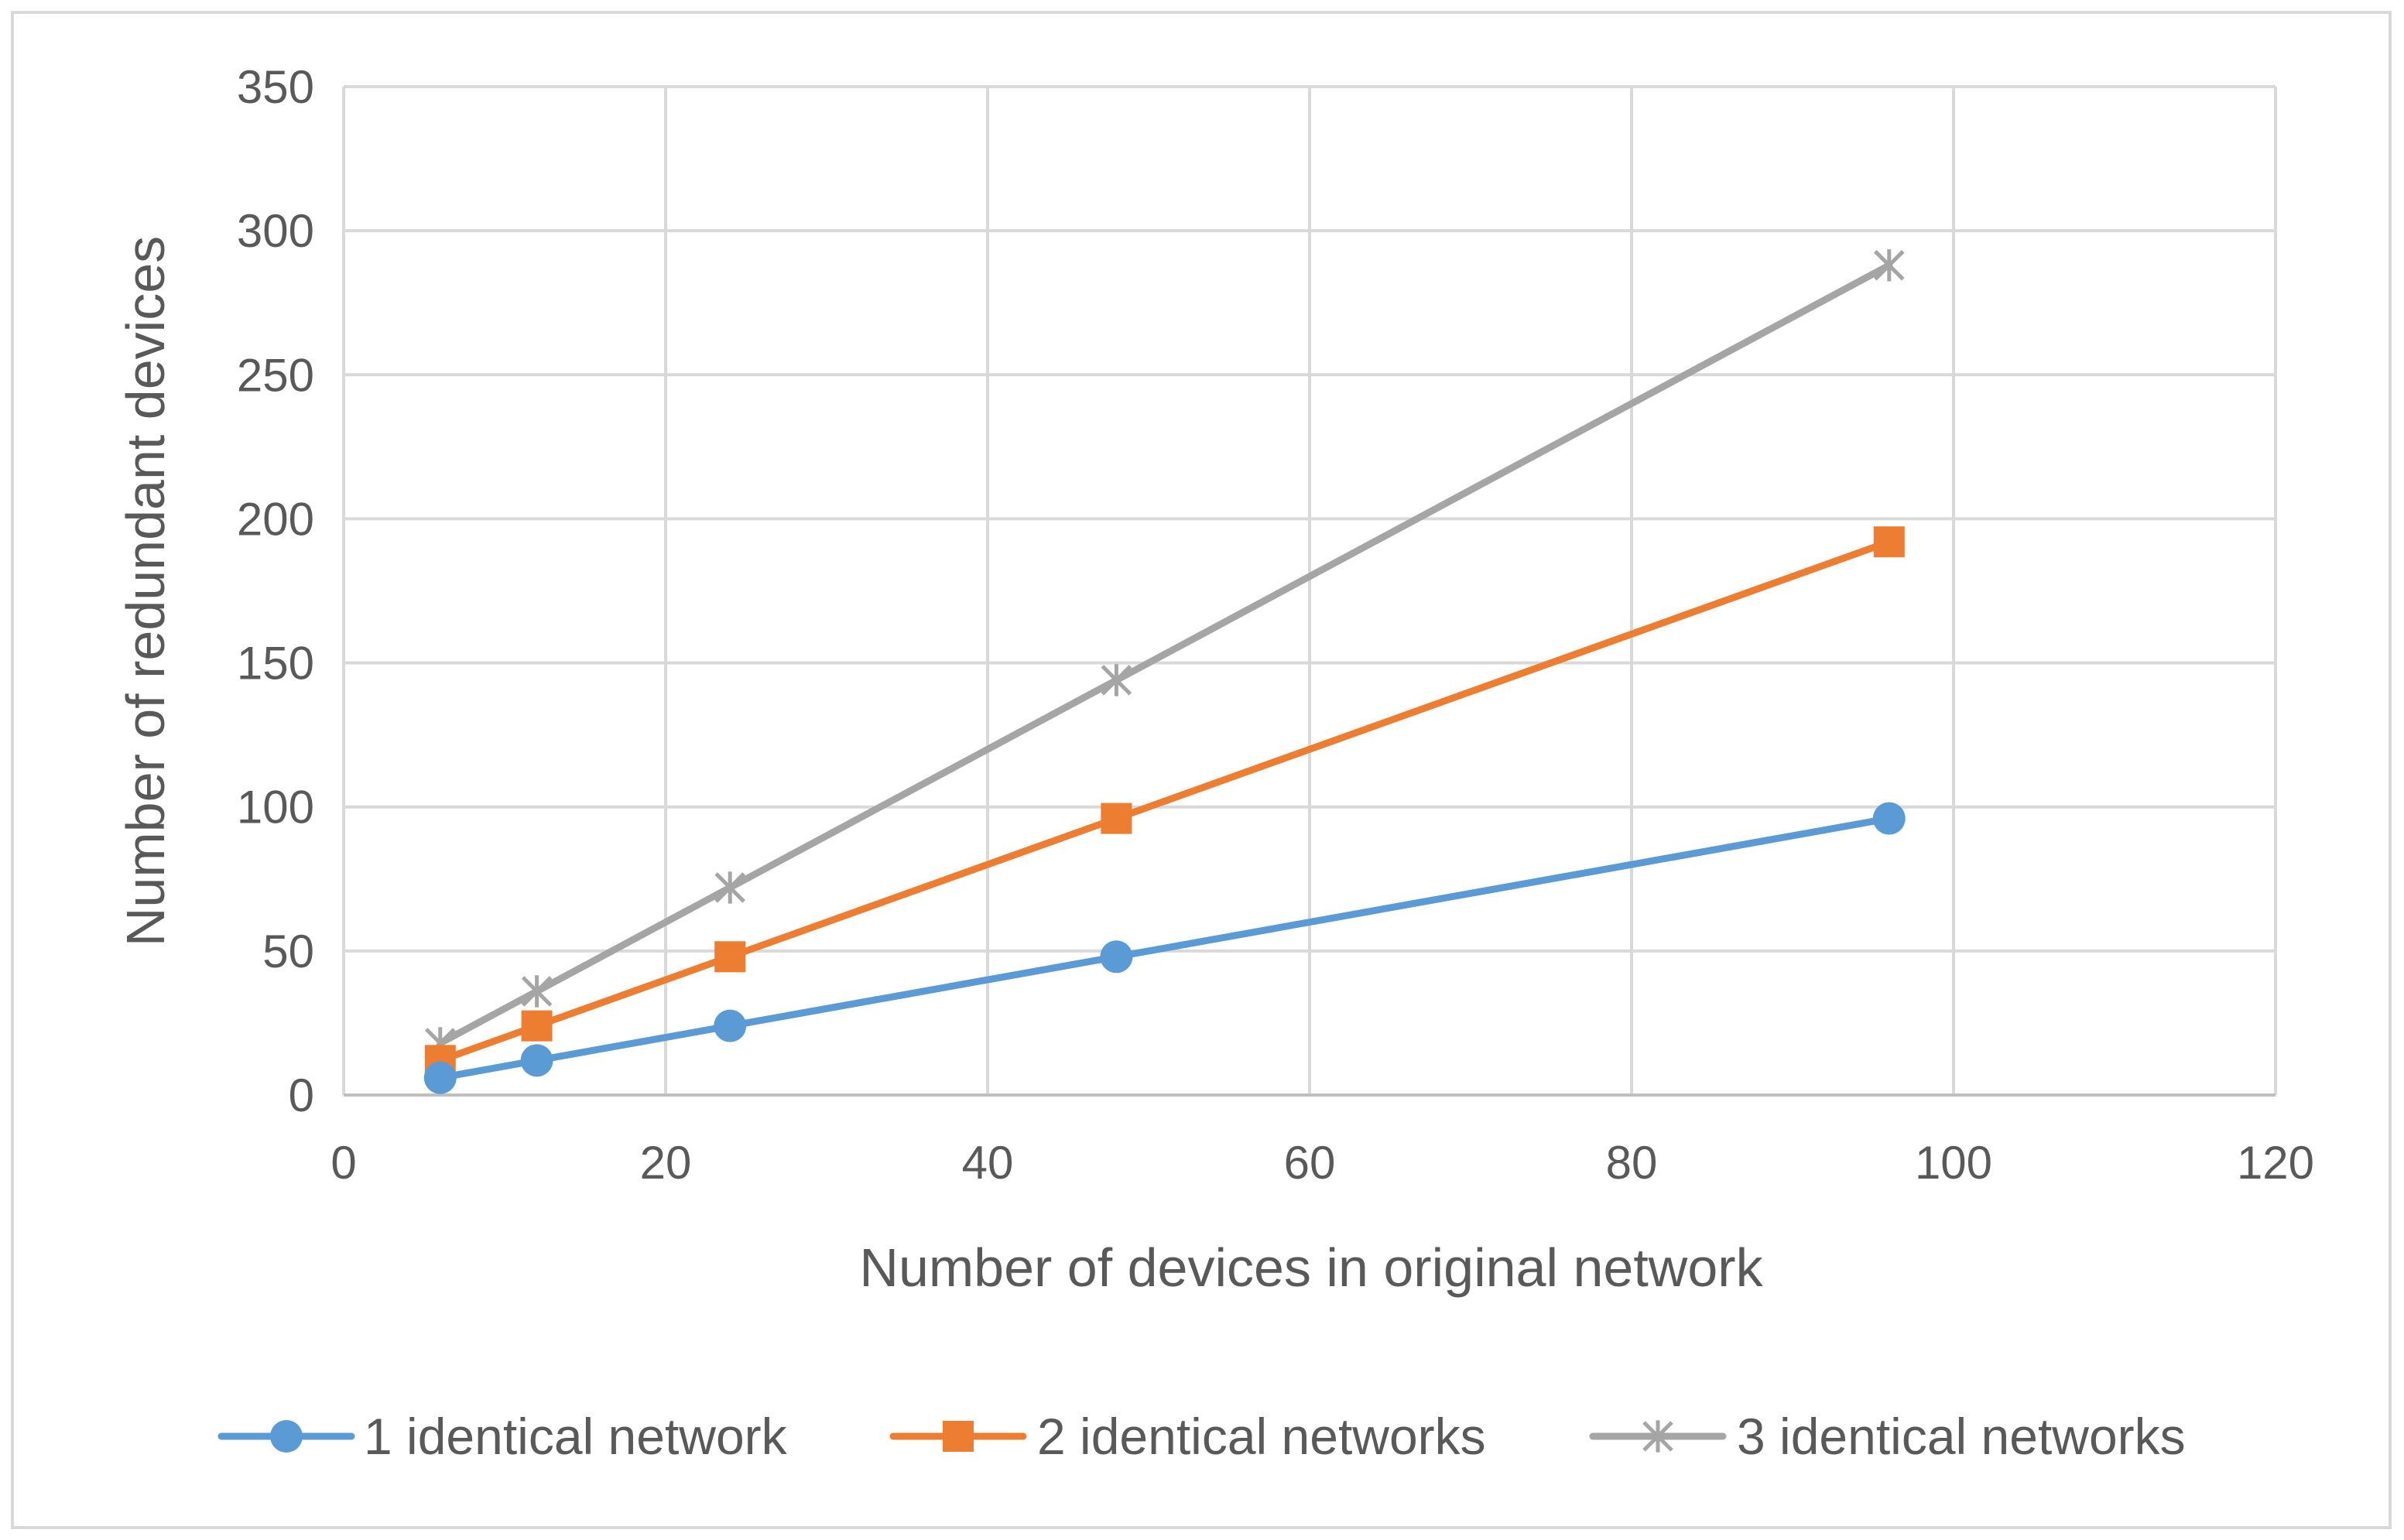  Describe the element at coordinates (145, 591) in the screenshot. I see `y-axis-title: Number of redundant devices` at that location.